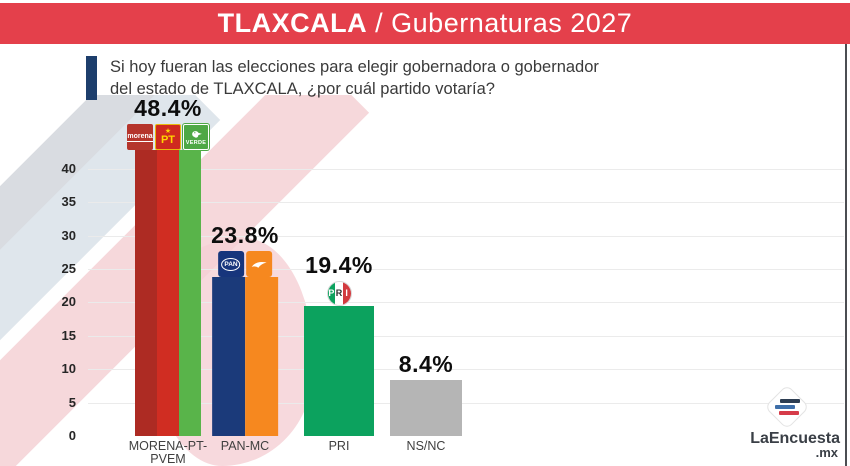  I want to click on y-tick-label: 20, so click(68, 301).